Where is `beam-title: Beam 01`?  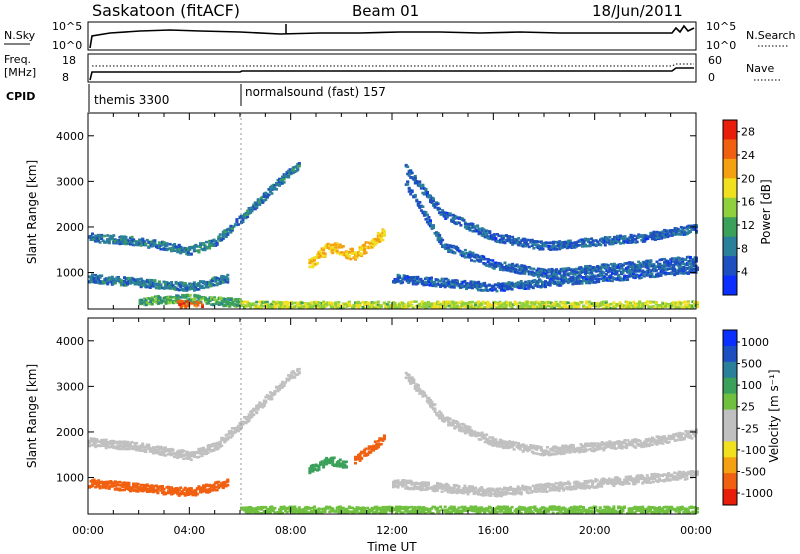 beam-title: Beam 01 is located at coordinates (385, 11).